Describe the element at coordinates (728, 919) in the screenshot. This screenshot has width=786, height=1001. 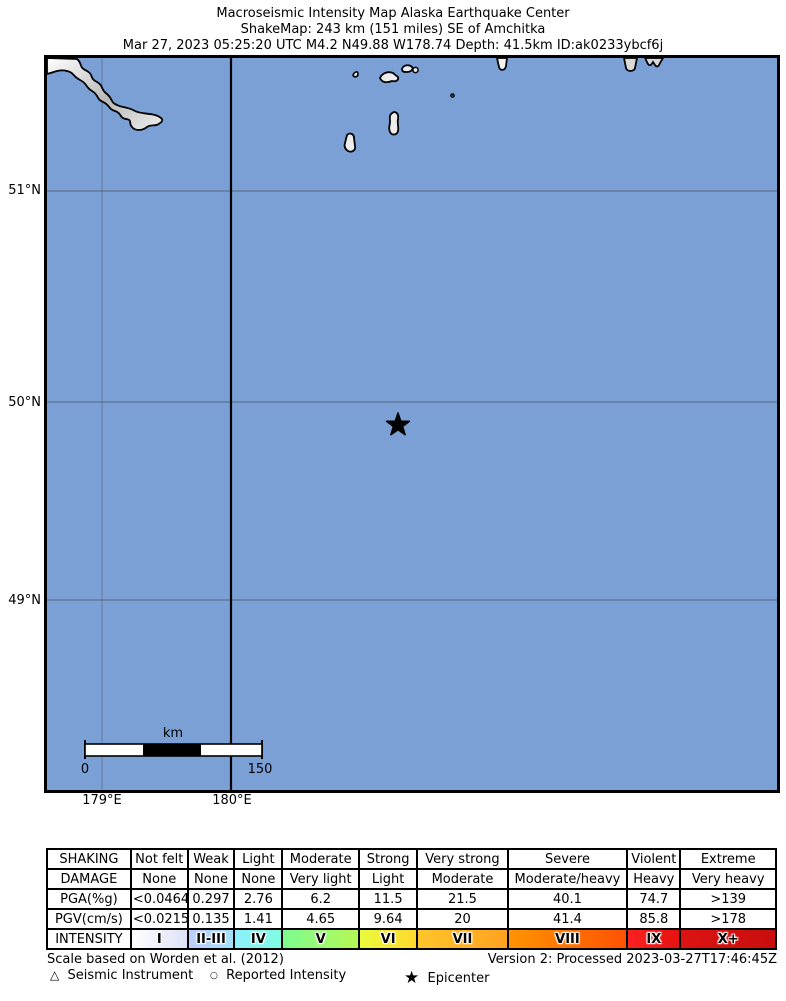
I see `pgv-cell: >178` at that location.